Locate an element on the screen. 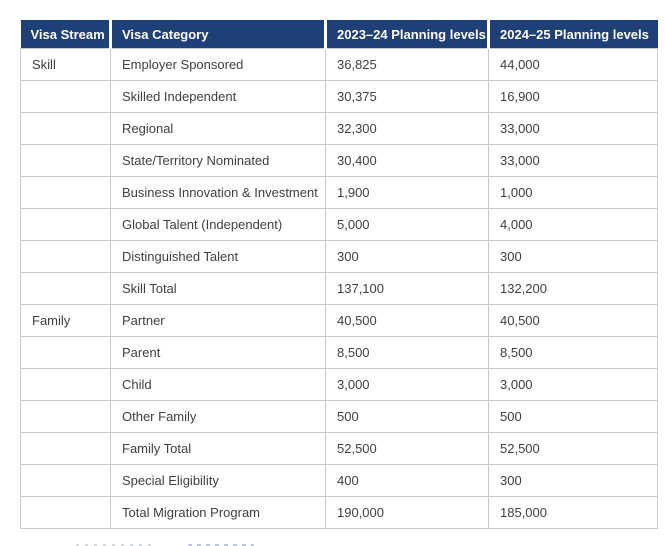  table-cell-planning-2024-25: 1,000 is located at coordinates (573, 192).